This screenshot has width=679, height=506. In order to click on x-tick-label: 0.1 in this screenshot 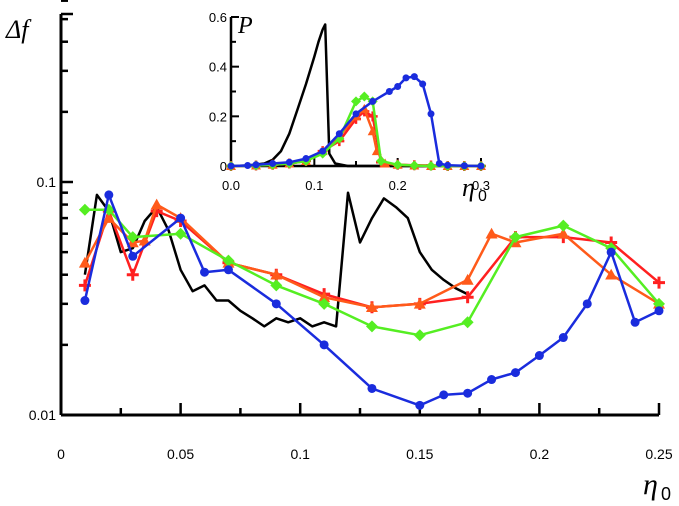, I will do `click(300, 454)`.